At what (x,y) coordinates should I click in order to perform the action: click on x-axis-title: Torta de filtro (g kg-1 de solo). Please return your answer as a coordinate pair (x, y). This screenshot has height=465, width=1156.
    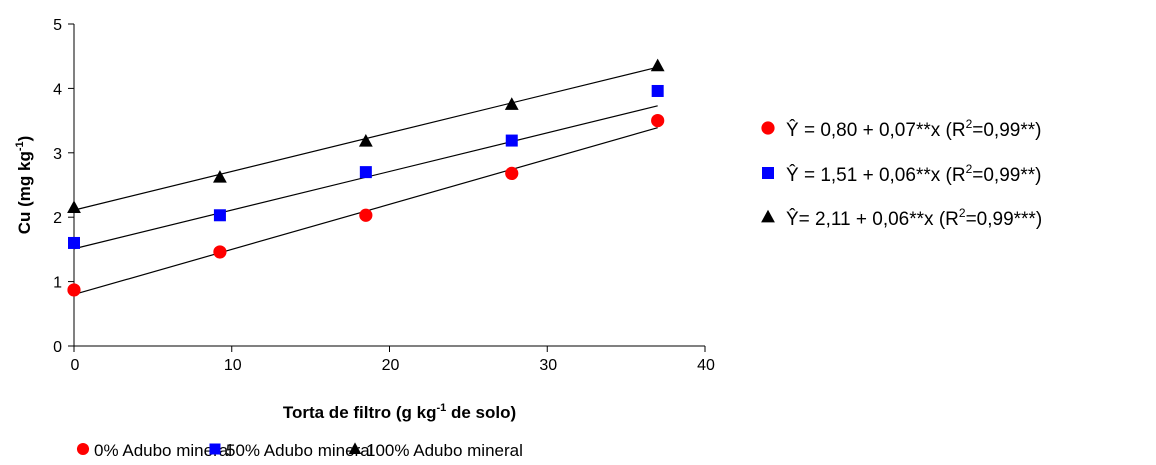
    Looking at the image, I should click on (399, 412).